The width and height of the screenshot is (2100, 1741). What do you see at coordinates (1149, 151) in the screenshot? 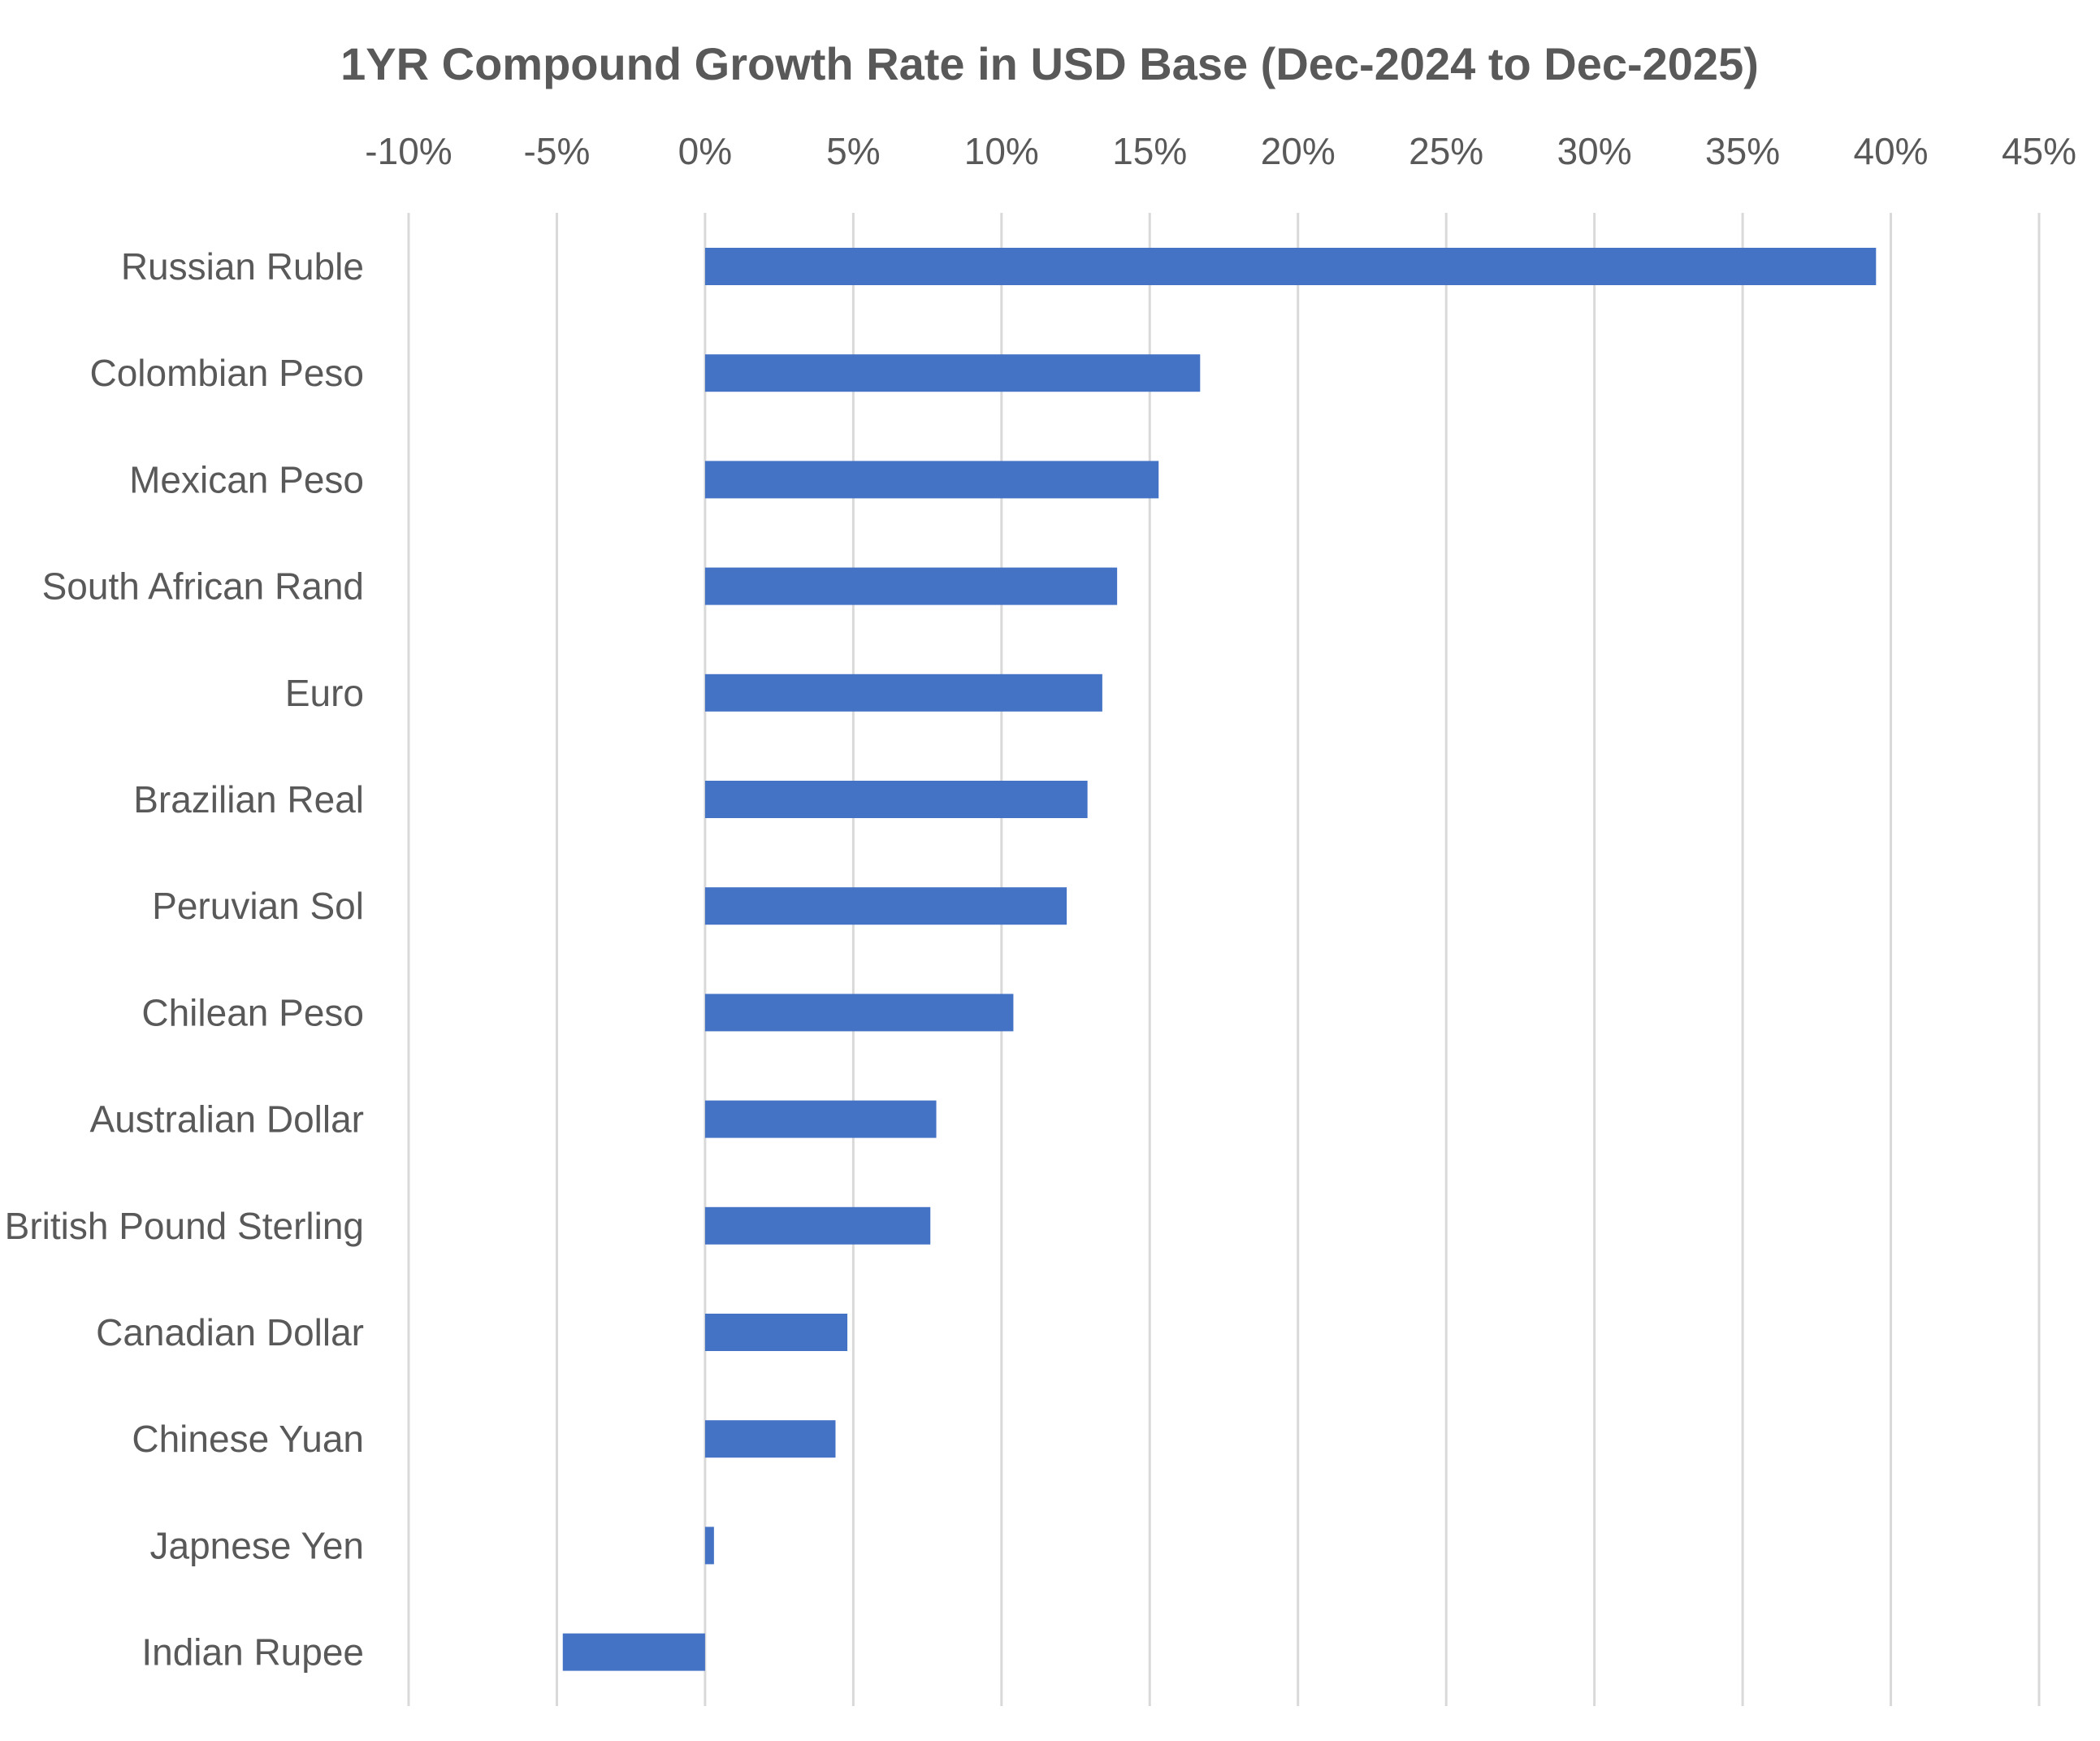
I see `x-tick-label: 15%` at bounding box center [1149, 151].